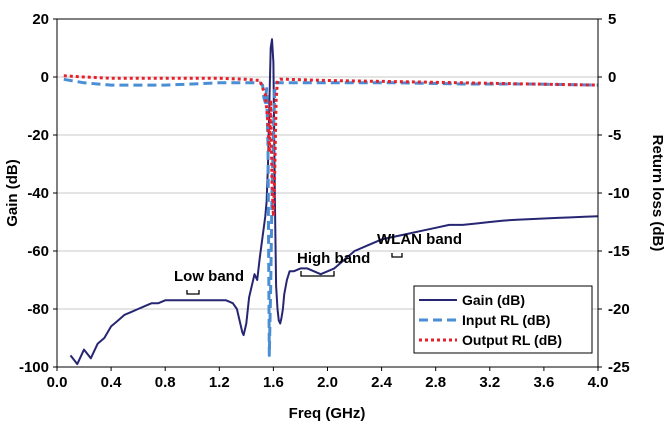  I want to click on annotation-low-band-label: Low band, so click(209, 276).